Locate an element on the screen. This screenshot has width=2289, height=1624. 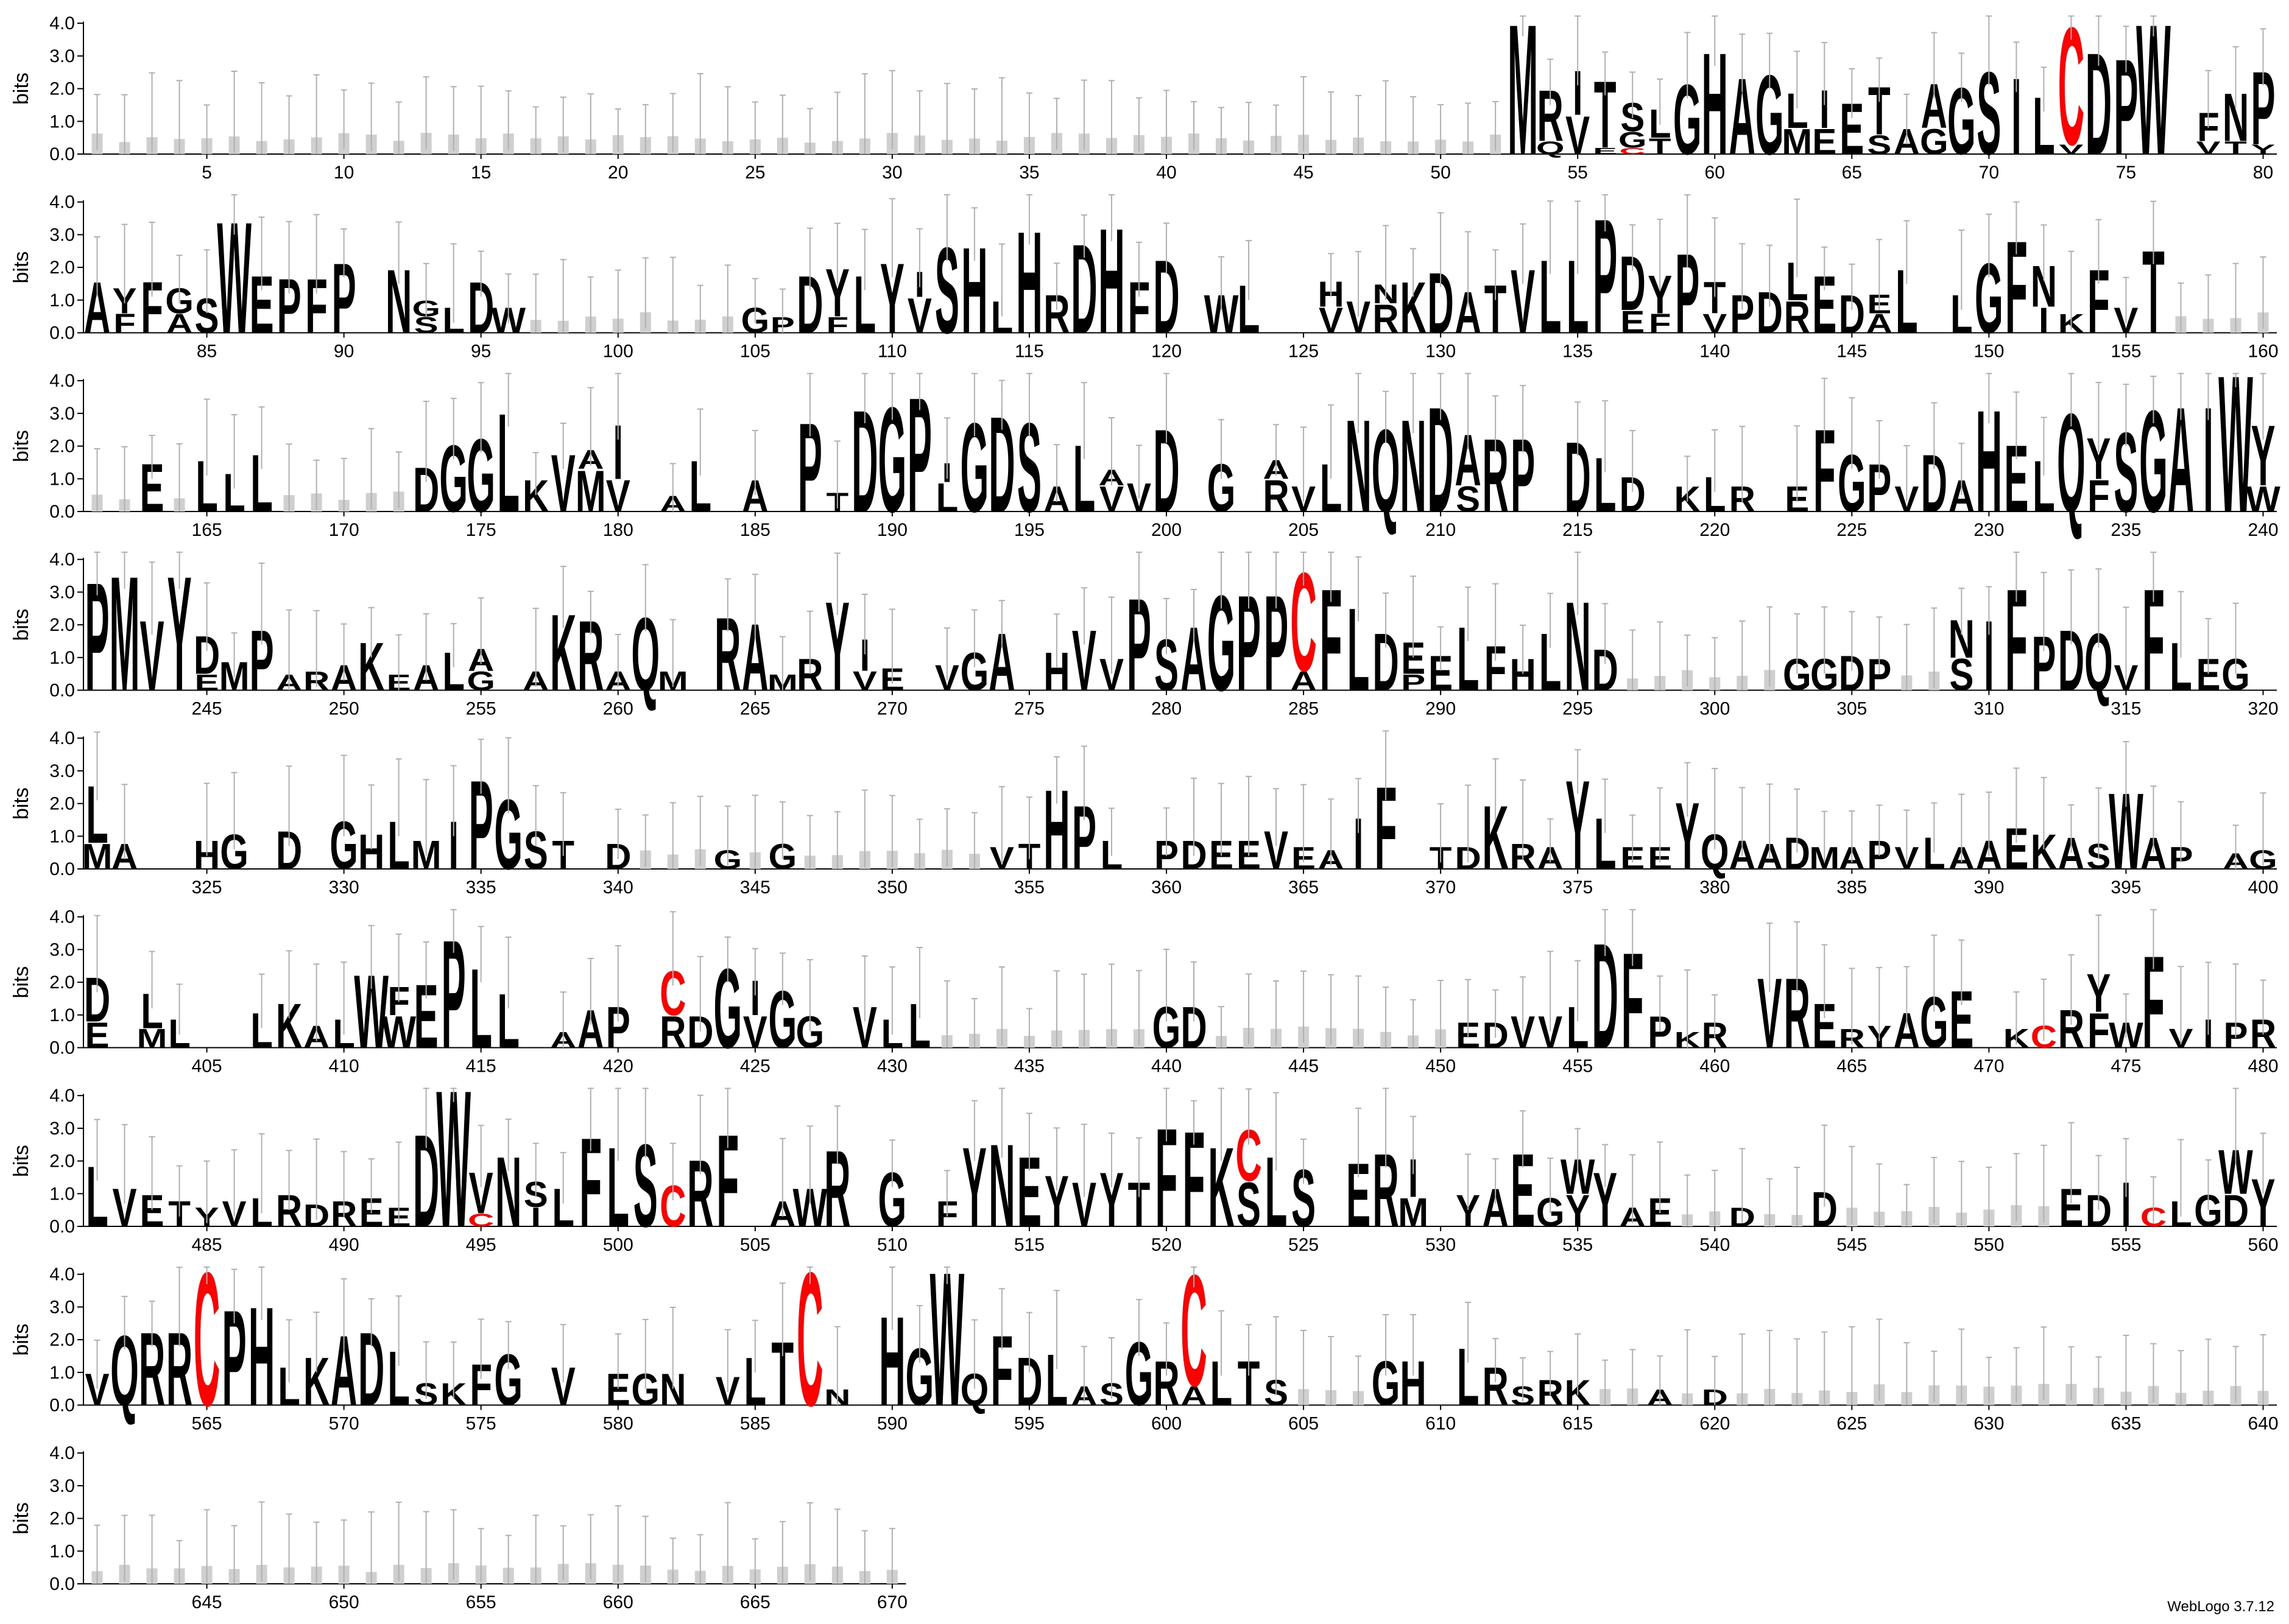
x-tick-label: 225 is located at coordinates (1852, 530).